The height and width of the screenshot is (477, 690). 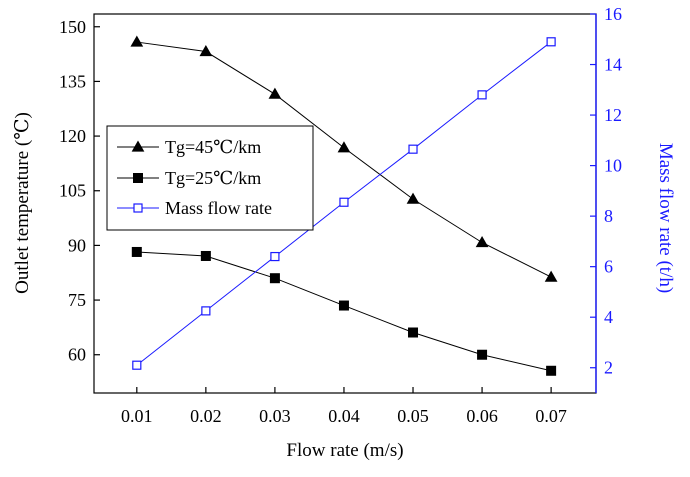 What do you see at coordinates (344, 416) in the screenshot?
I see `x-tick-label: 0.04` at bounding box center [344, 416].